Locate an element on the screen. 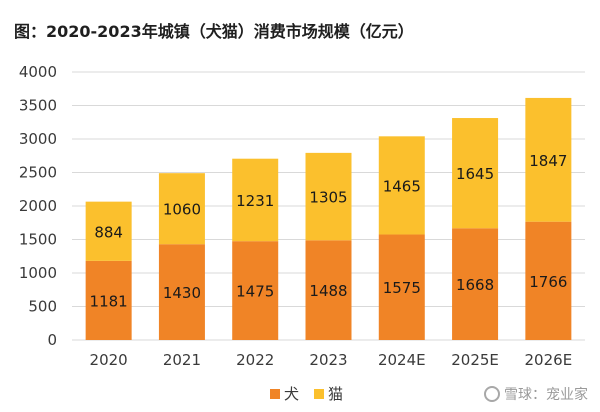 The height and width of the screenshot is (412, 600). data-label: 1488 is located at coordinates (328, 291).